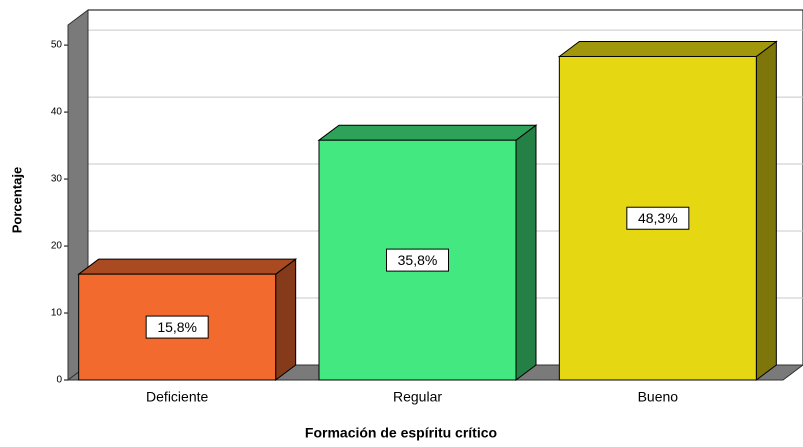 This screenshot has height=447, width=803. Describe the element at coordinates (57, 112) in the screenshot. I see `y-tick-label: 40` at that location.